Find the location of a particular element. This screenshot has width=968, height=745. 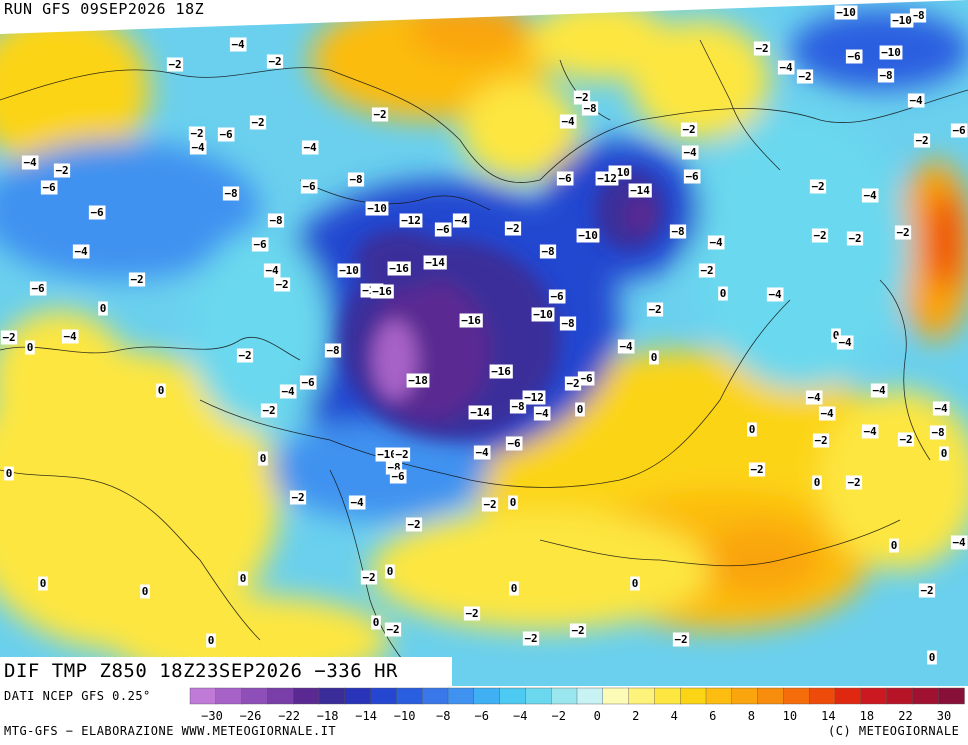

legend-tick-label: −10 is located at coordinates (405, 716).